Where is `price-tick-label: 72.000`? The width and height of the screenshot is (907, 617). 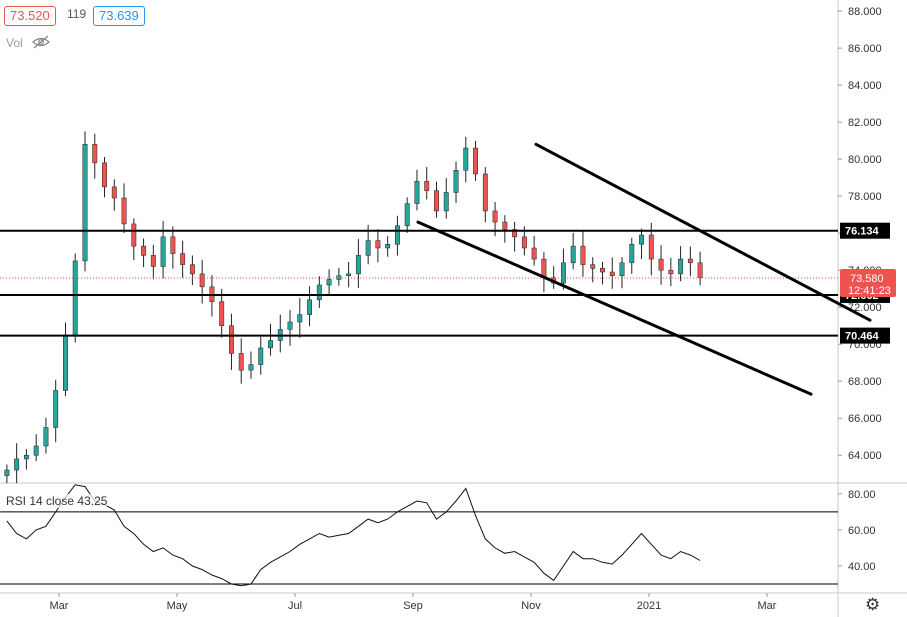 price-tick-label: 72.000 is located at coordinates (865, 308).